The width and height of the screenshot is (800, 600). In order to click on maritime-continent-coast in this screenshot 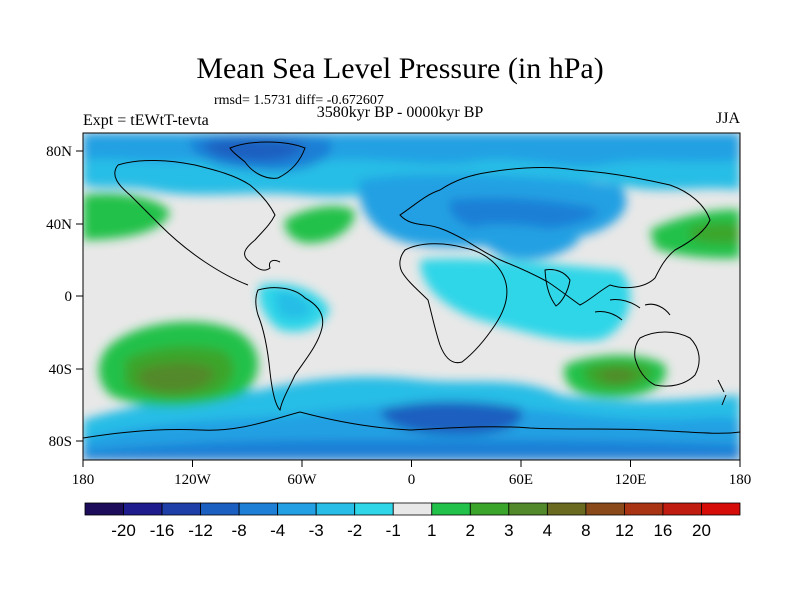, I will do `click(632, 310)`.